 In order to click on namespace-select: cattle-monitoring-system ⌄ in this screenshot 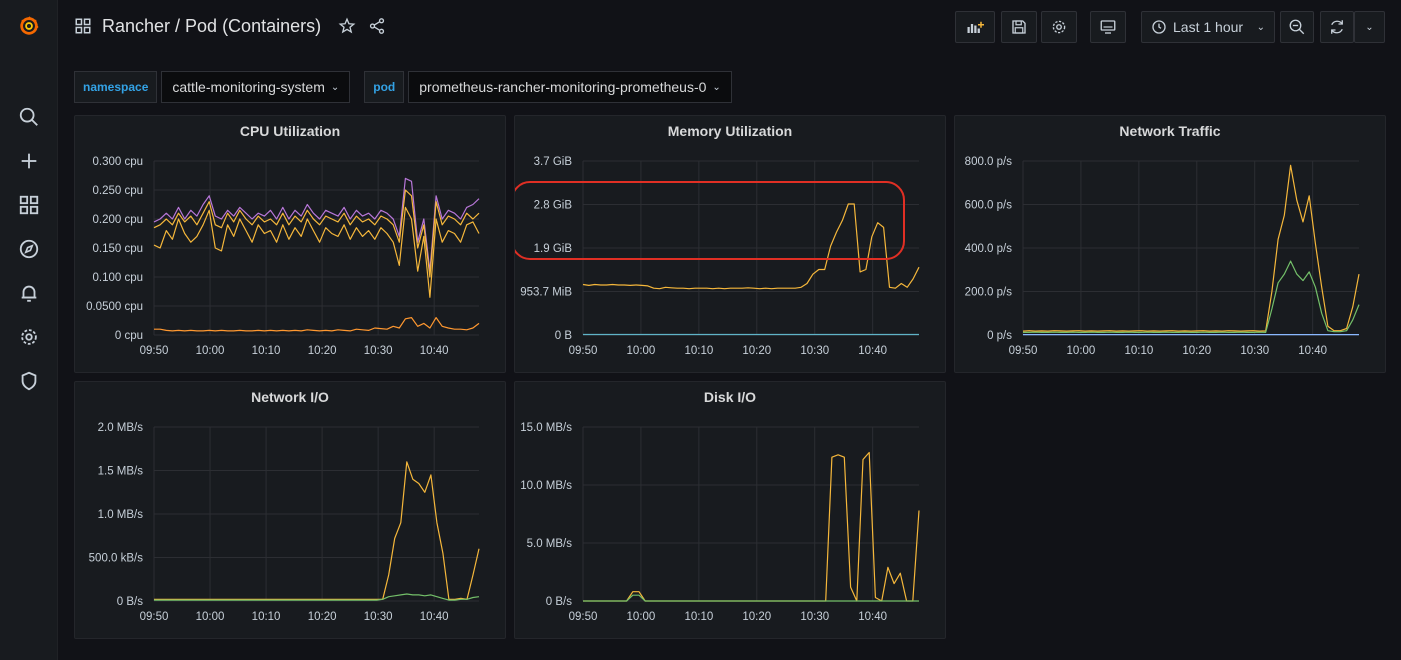, I will do `click(256, 87)`.